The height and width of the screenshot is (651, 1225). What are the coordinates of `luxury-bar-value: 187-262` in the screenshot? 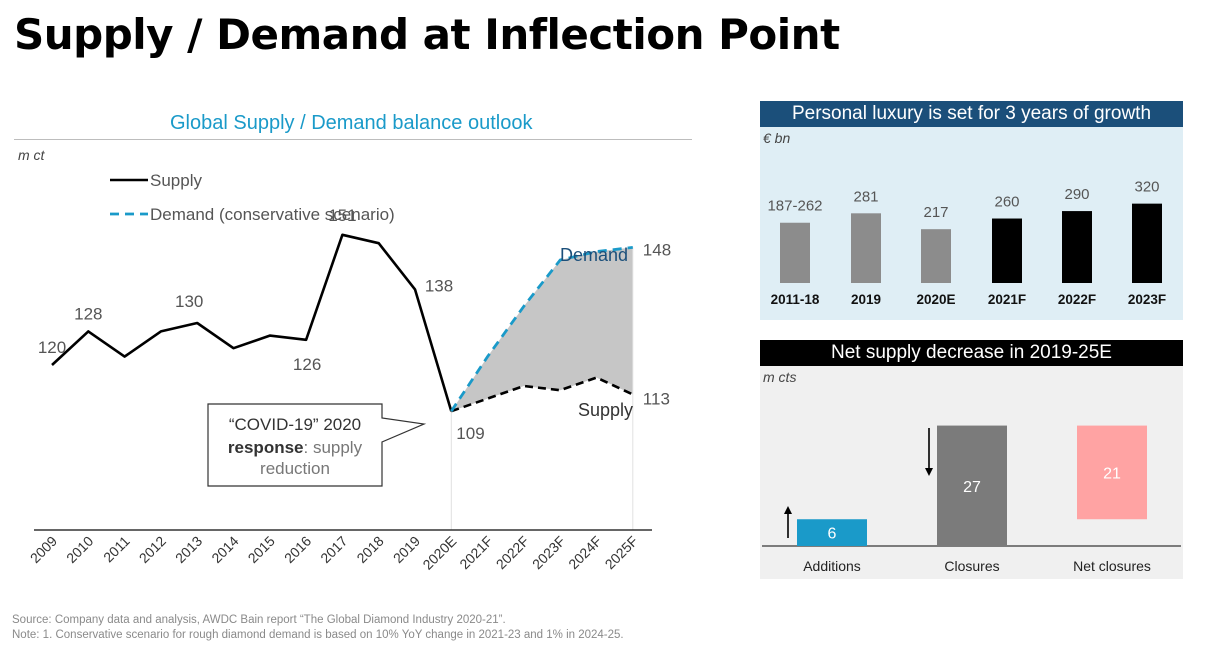 It's located at (794, 206).